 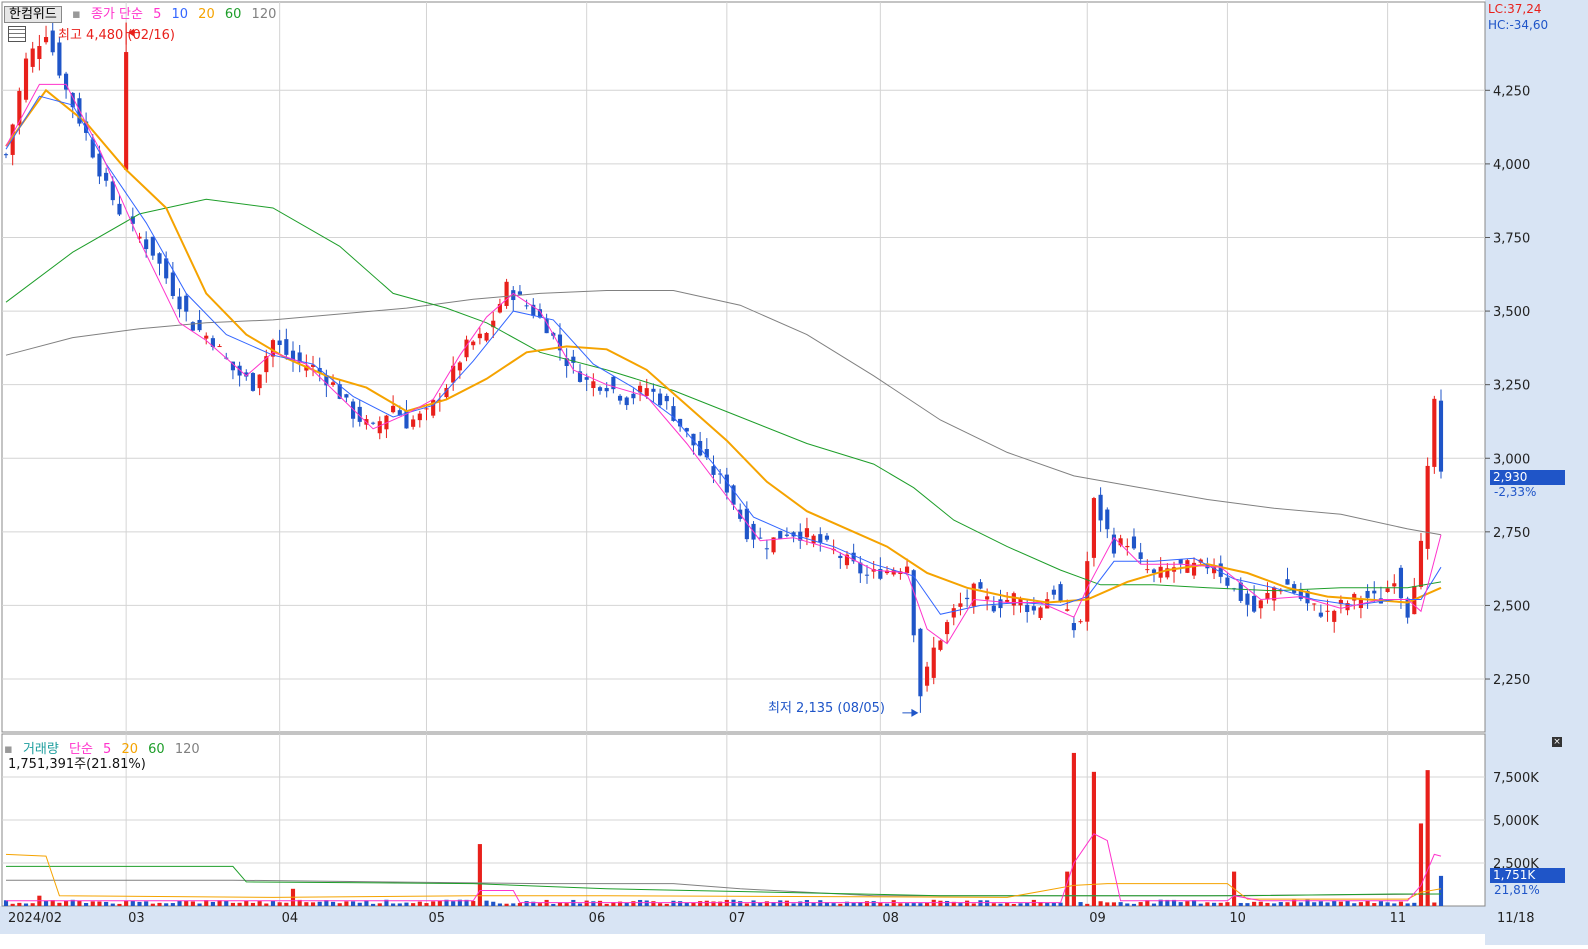 What do you see at coordinates (1515, 492) in the screenshot?
I see `current-change: -2,33%` at bounding box center [1515, 492].